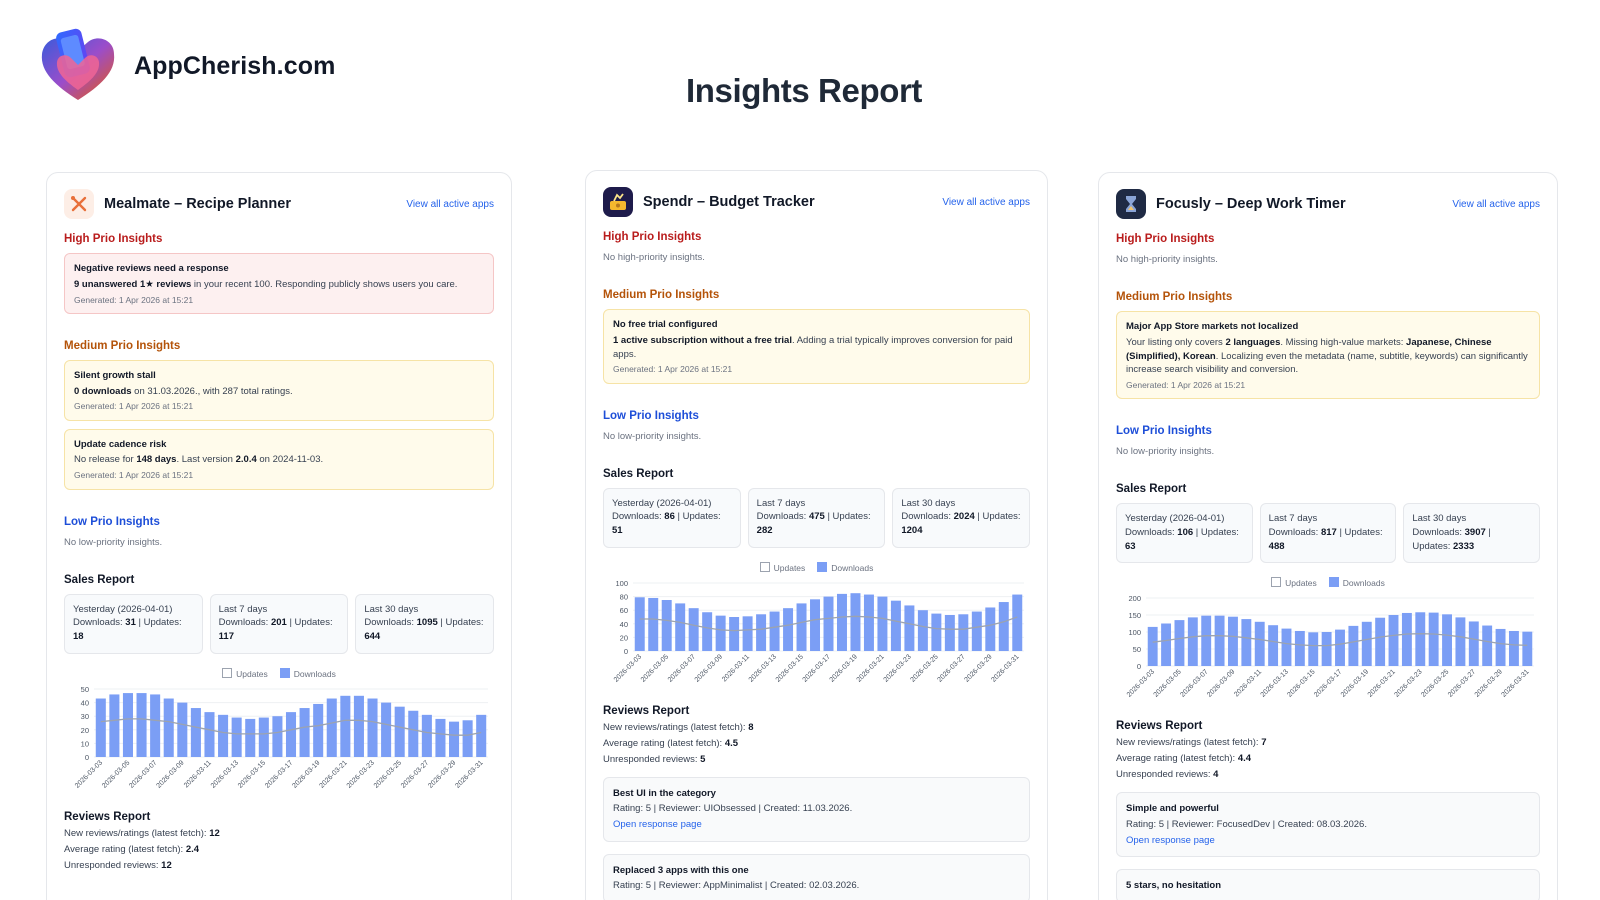 Image resolution: width=1600 pixels, height=900 pixels. Describe the element at coordinates (85, 702) in the screenshot. I see `y-tick-label: 40` at that location.